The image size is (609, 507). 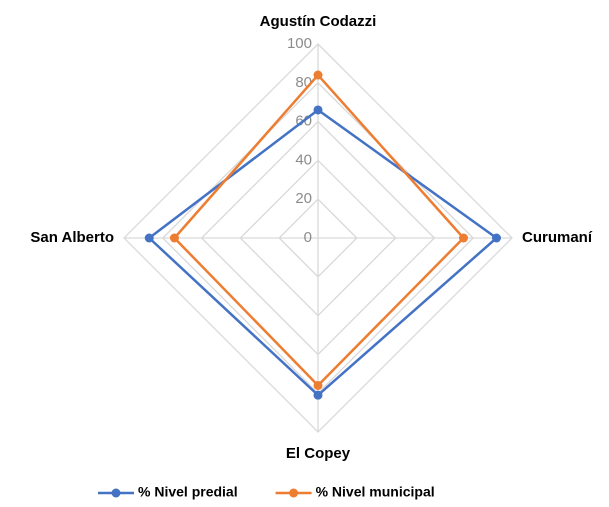 What do you see at coordinates (375, 492) in the screenshot?
I see `legend-label: % Nivel municipal` at bounding box center [375, 492].